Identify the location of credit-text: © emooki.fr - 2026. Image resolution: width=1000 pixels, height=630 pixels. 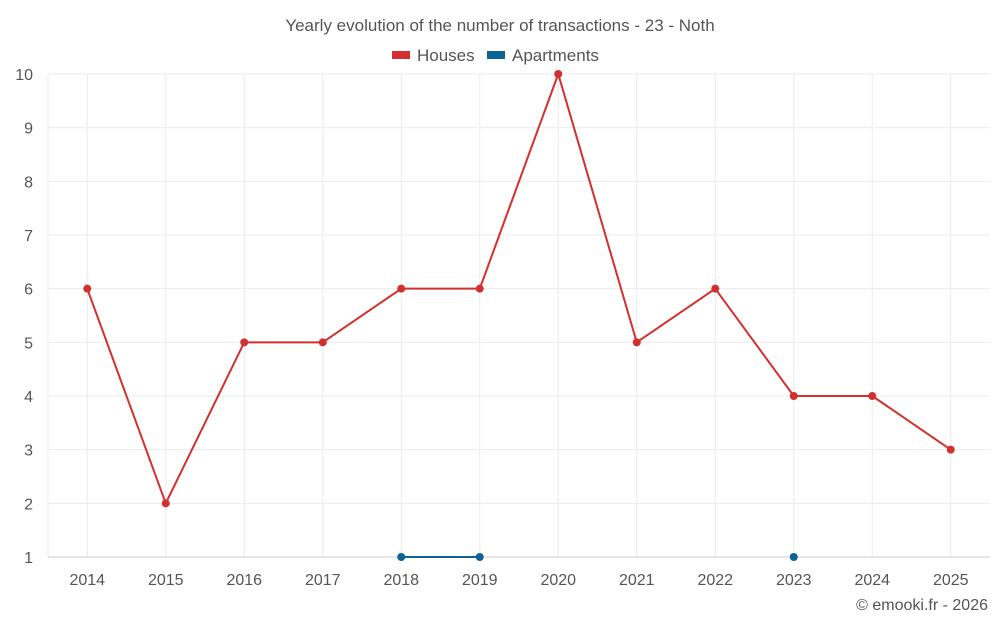
(922, 605).